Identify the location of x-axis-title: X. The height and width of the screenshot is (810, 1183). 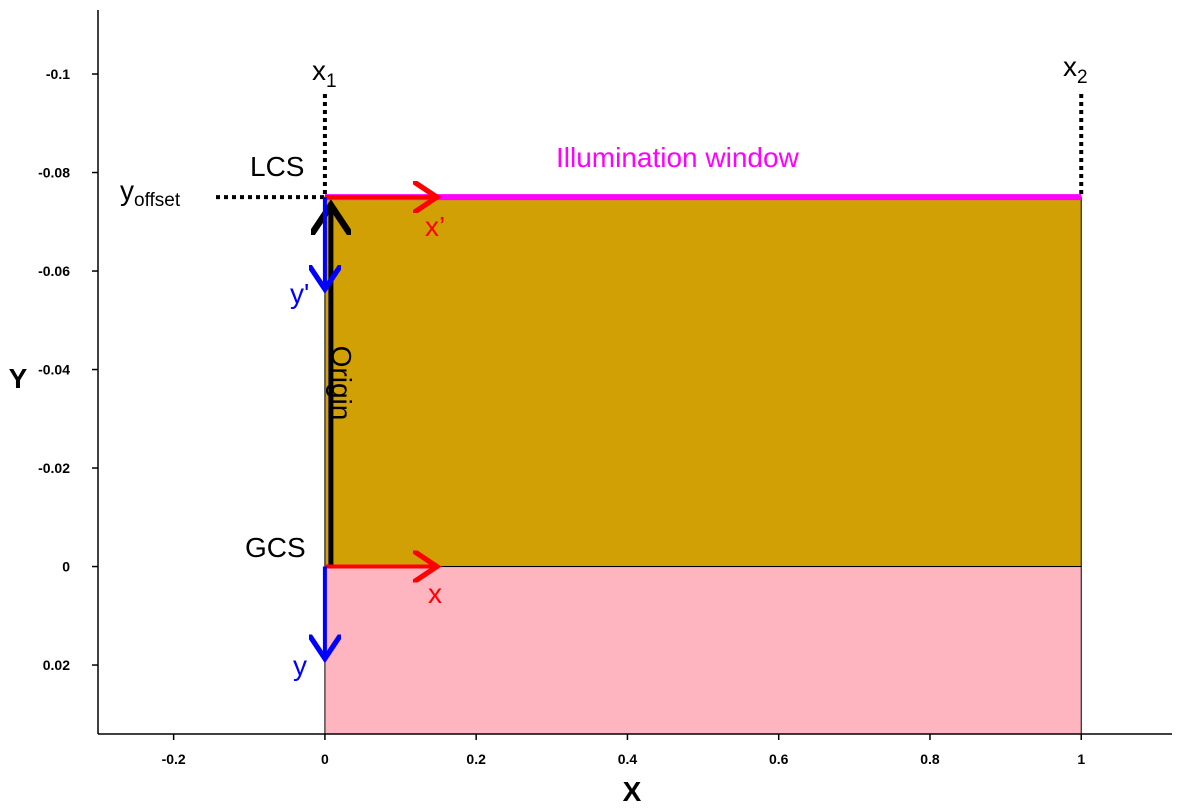
(632, 791).